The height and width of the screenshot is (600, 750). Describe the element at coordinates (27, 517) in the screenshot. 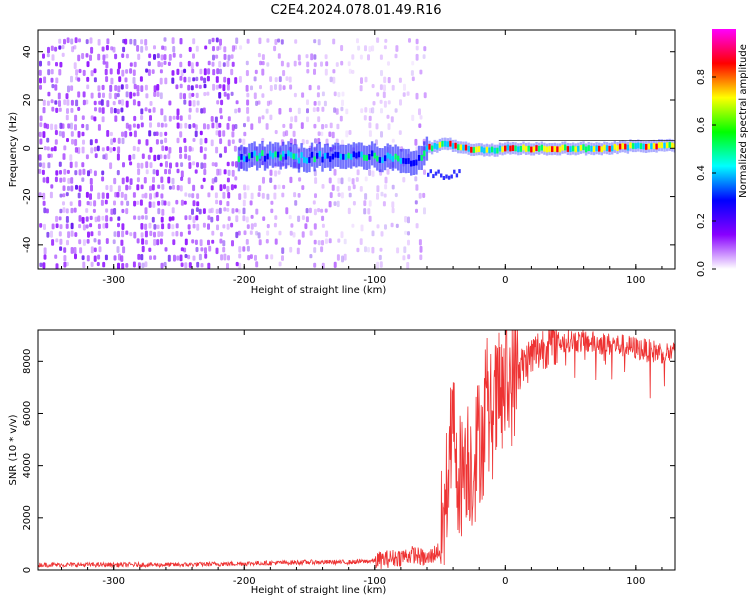

I see `y-tick-label: 2000` at that location.